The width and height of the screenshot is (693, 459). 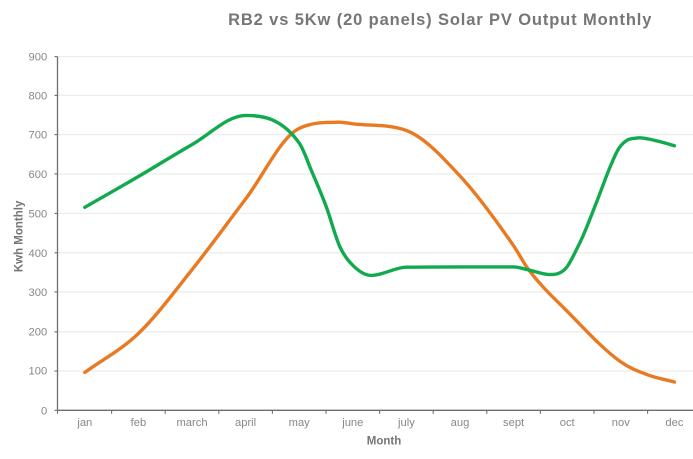 I want to click on svg-text: may, so click(x=300, y=423).